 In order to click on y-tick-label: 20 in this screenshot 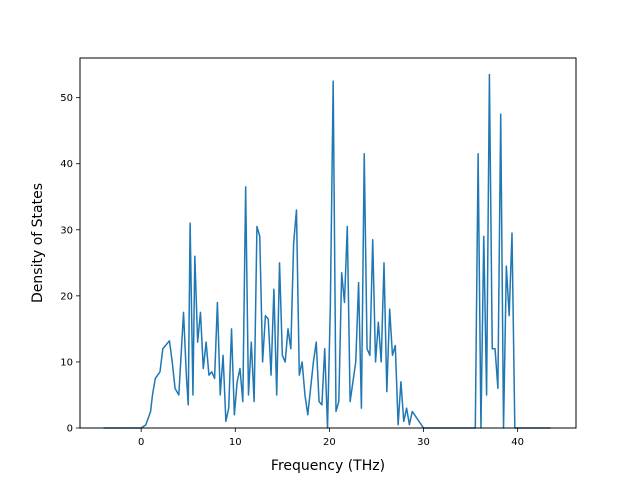, I will do `click(66, 296)`.